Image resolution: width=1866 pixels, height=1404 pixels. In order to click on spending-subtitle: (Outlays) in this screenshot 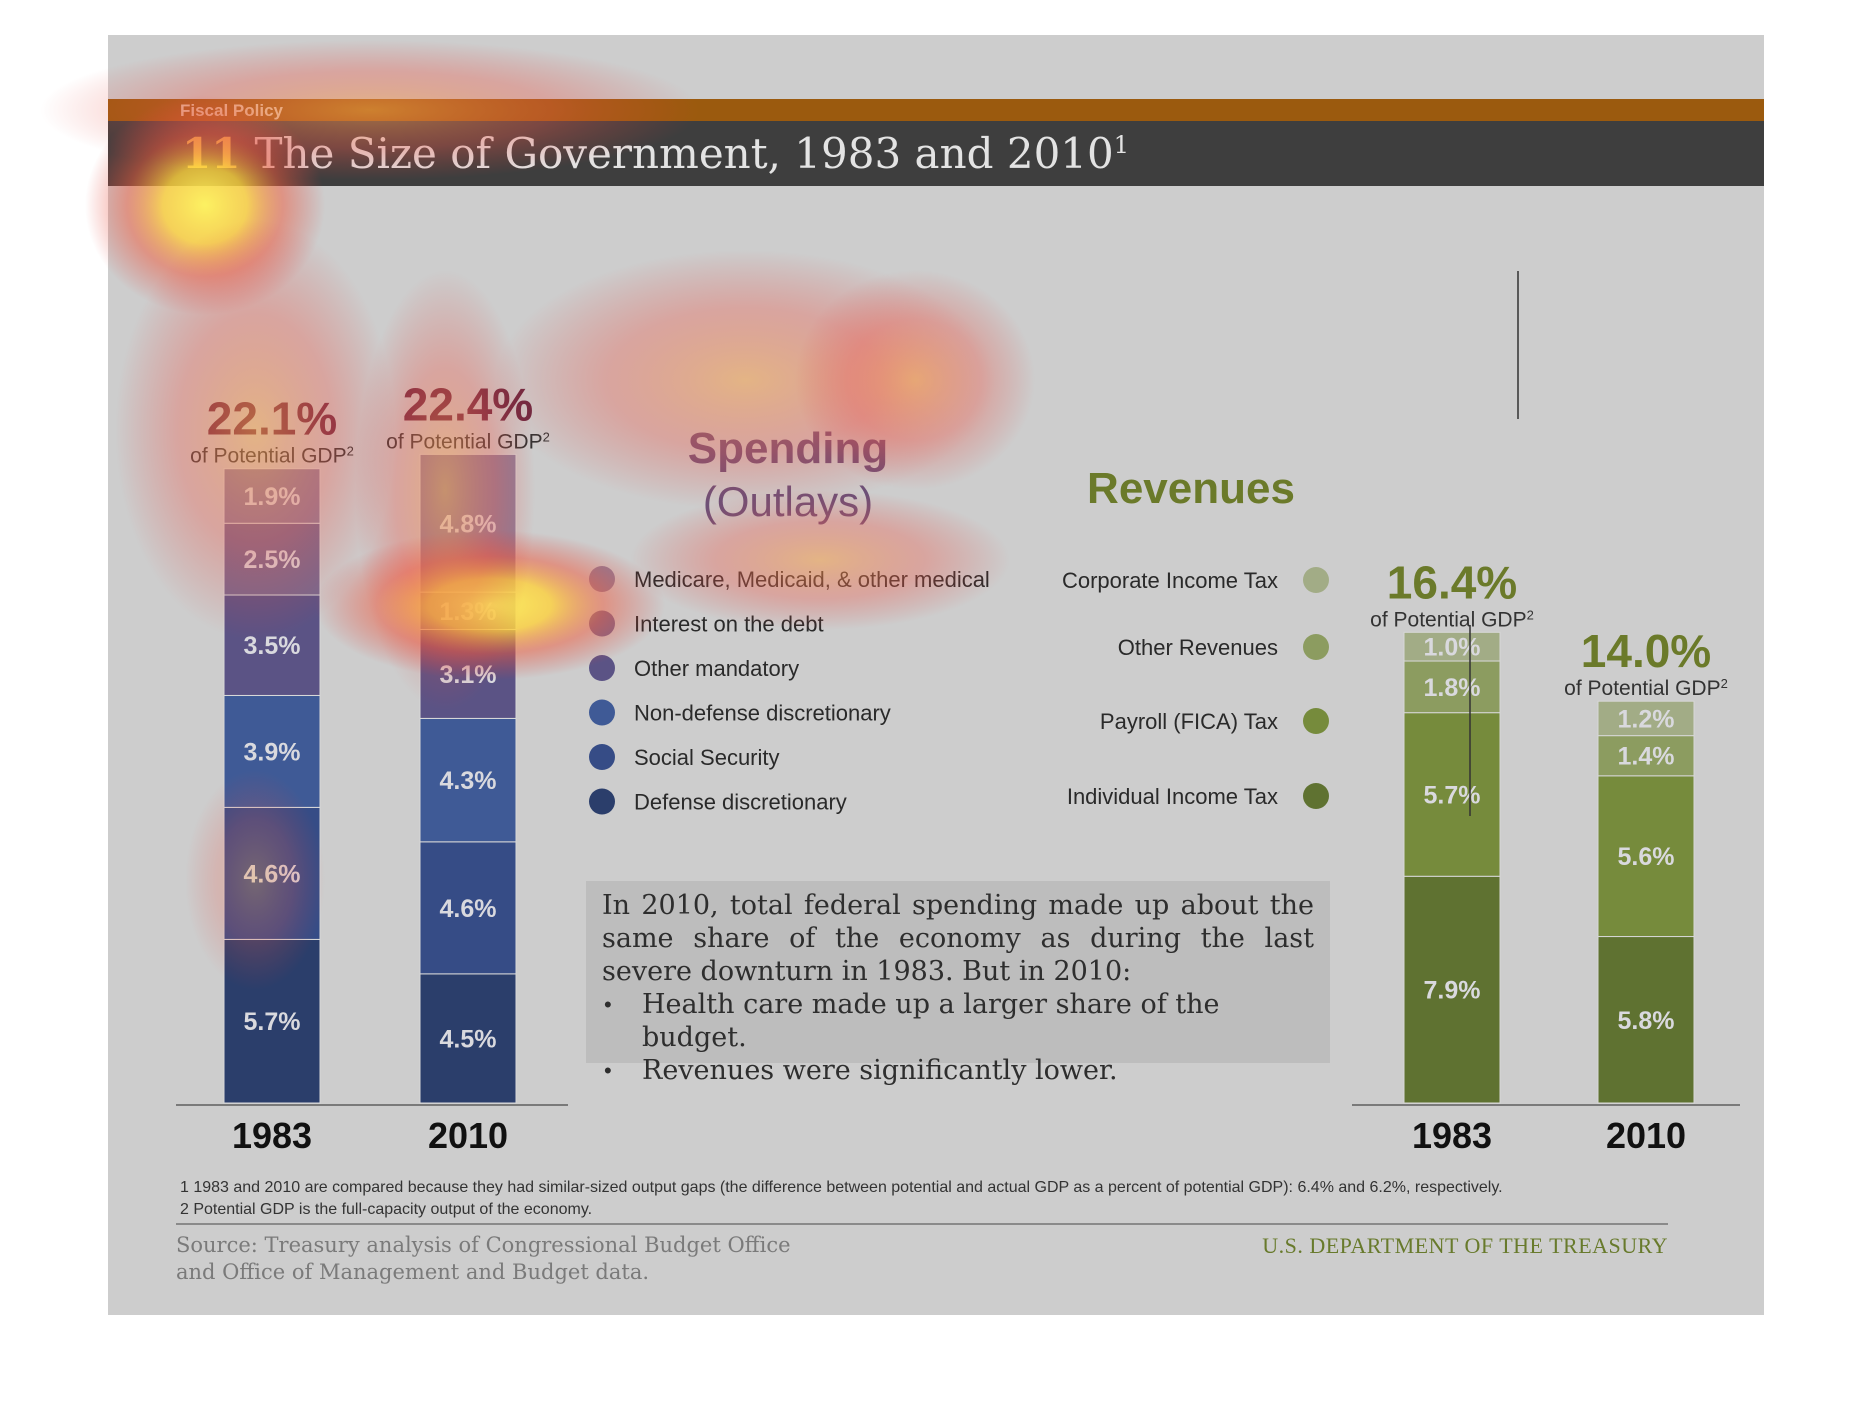, I will do `click(788, 501)`.